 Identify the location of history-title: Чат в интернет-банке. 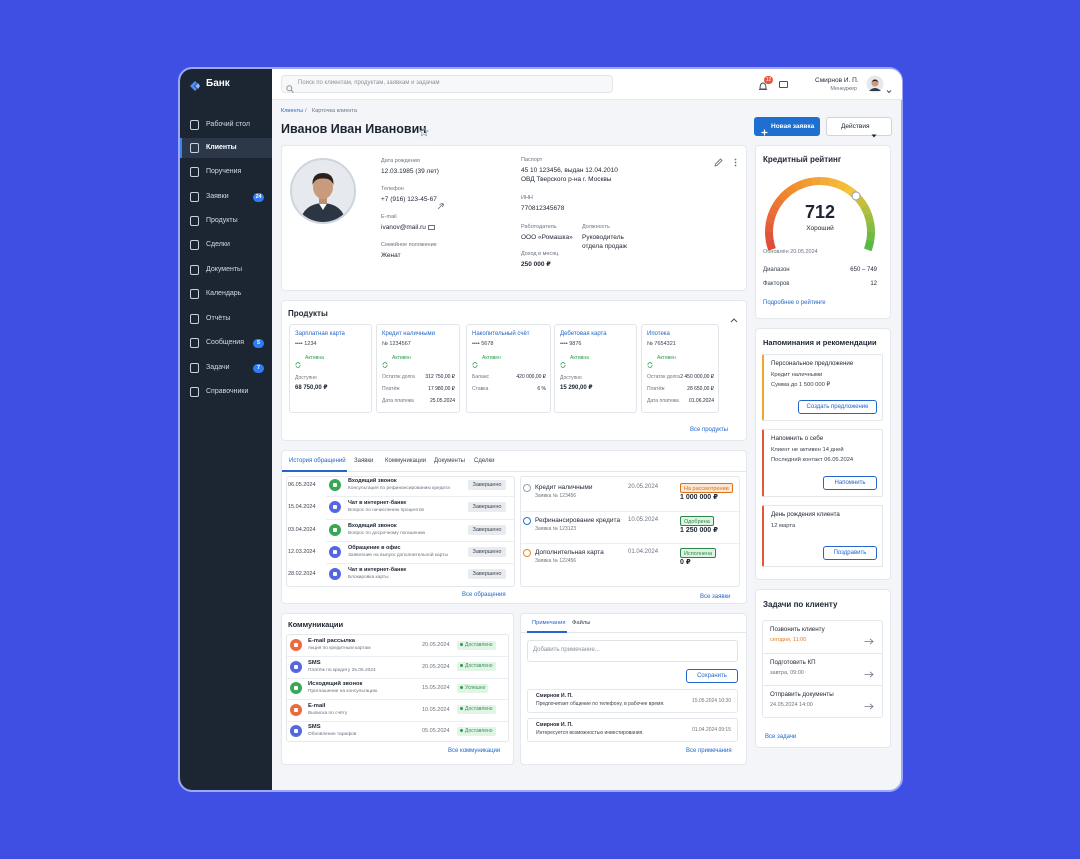
(377, 503).